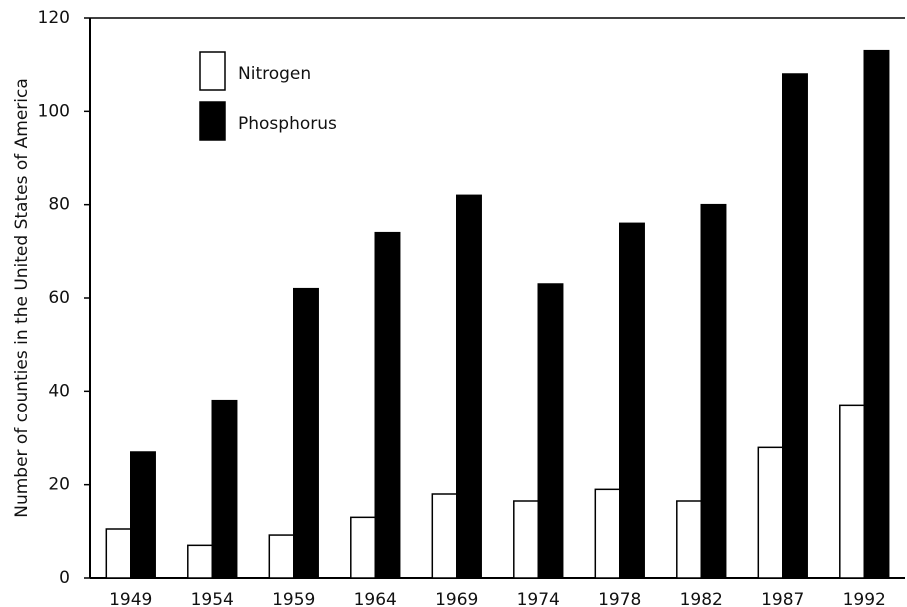 The width and height of the screenshot is (907, 607). Describe the element at coordinates (293, 598) in the screenshot. I see `x-tick-label: 1959` at that location.